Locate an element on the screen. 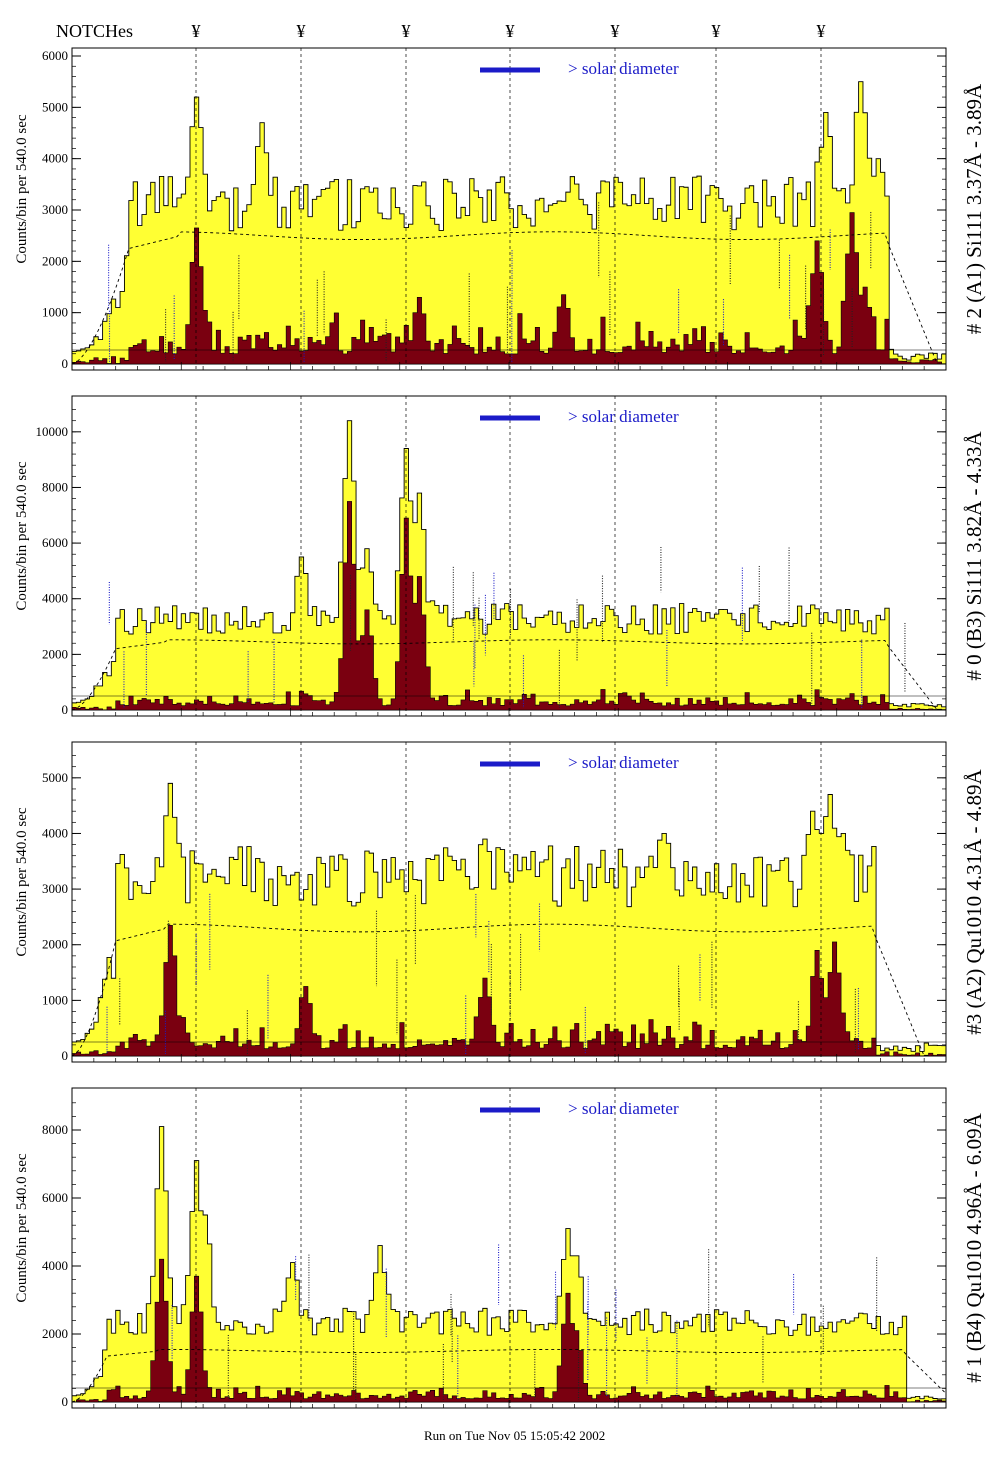 The height and width of the screenshot is (1476, 1004). channel-label: # 2 (A1) Si111 3.37Å - 3.89Å is located at coordinates (974, 208).